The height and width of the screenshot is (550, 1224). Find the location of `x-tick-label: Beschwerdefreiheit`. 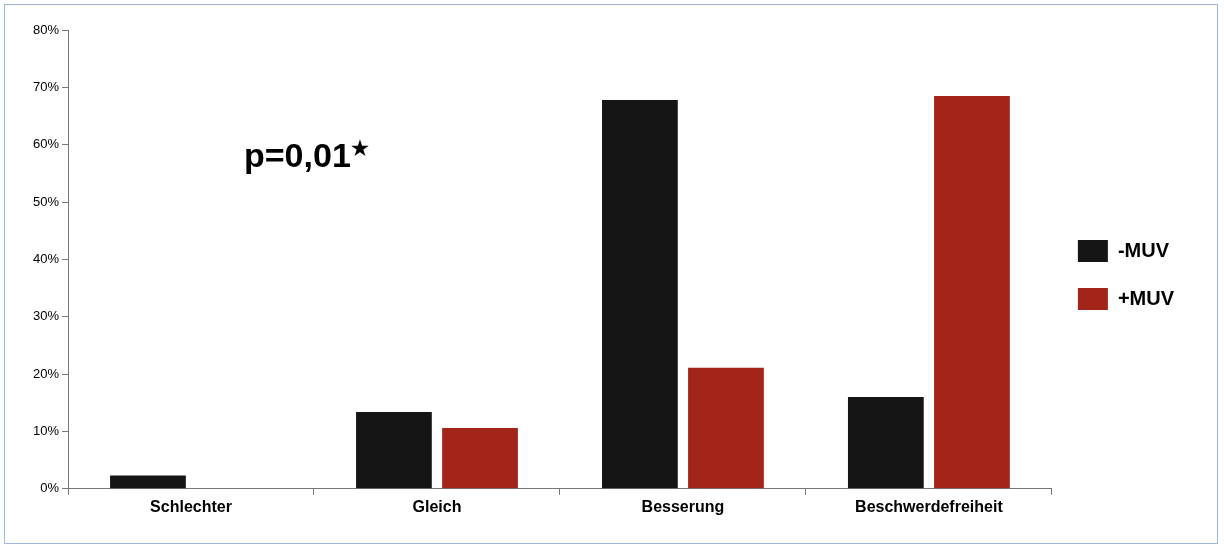

x-tick-label: Beschwerdefreiheit is located at coordinates (929, 506).